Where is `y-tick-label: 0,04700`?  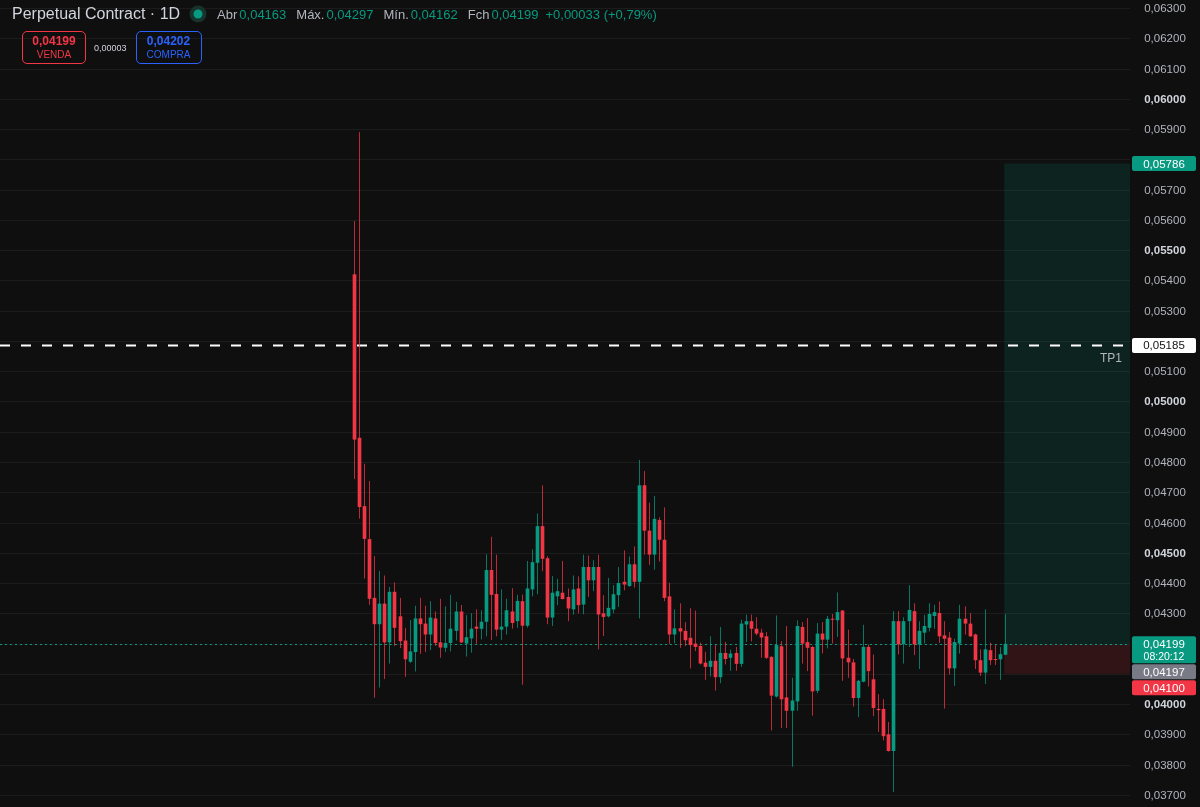 y-tick-label: 0,04700 is located at coordinates (1165, 492).